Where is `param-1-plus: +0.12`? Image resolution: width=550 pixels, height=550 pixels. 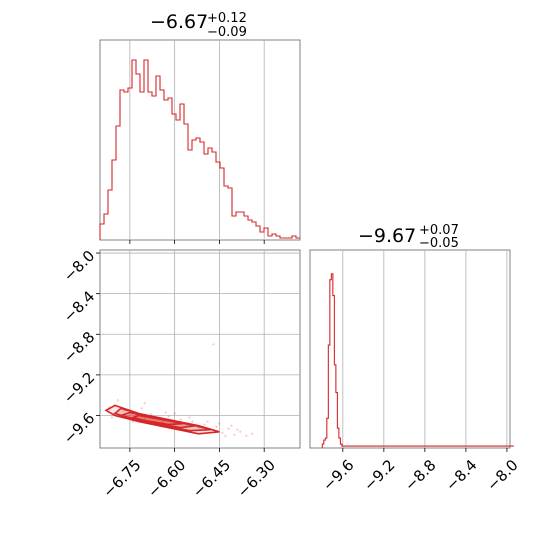
param-1-plus: +0.12 is located at coordinates (227, 18).